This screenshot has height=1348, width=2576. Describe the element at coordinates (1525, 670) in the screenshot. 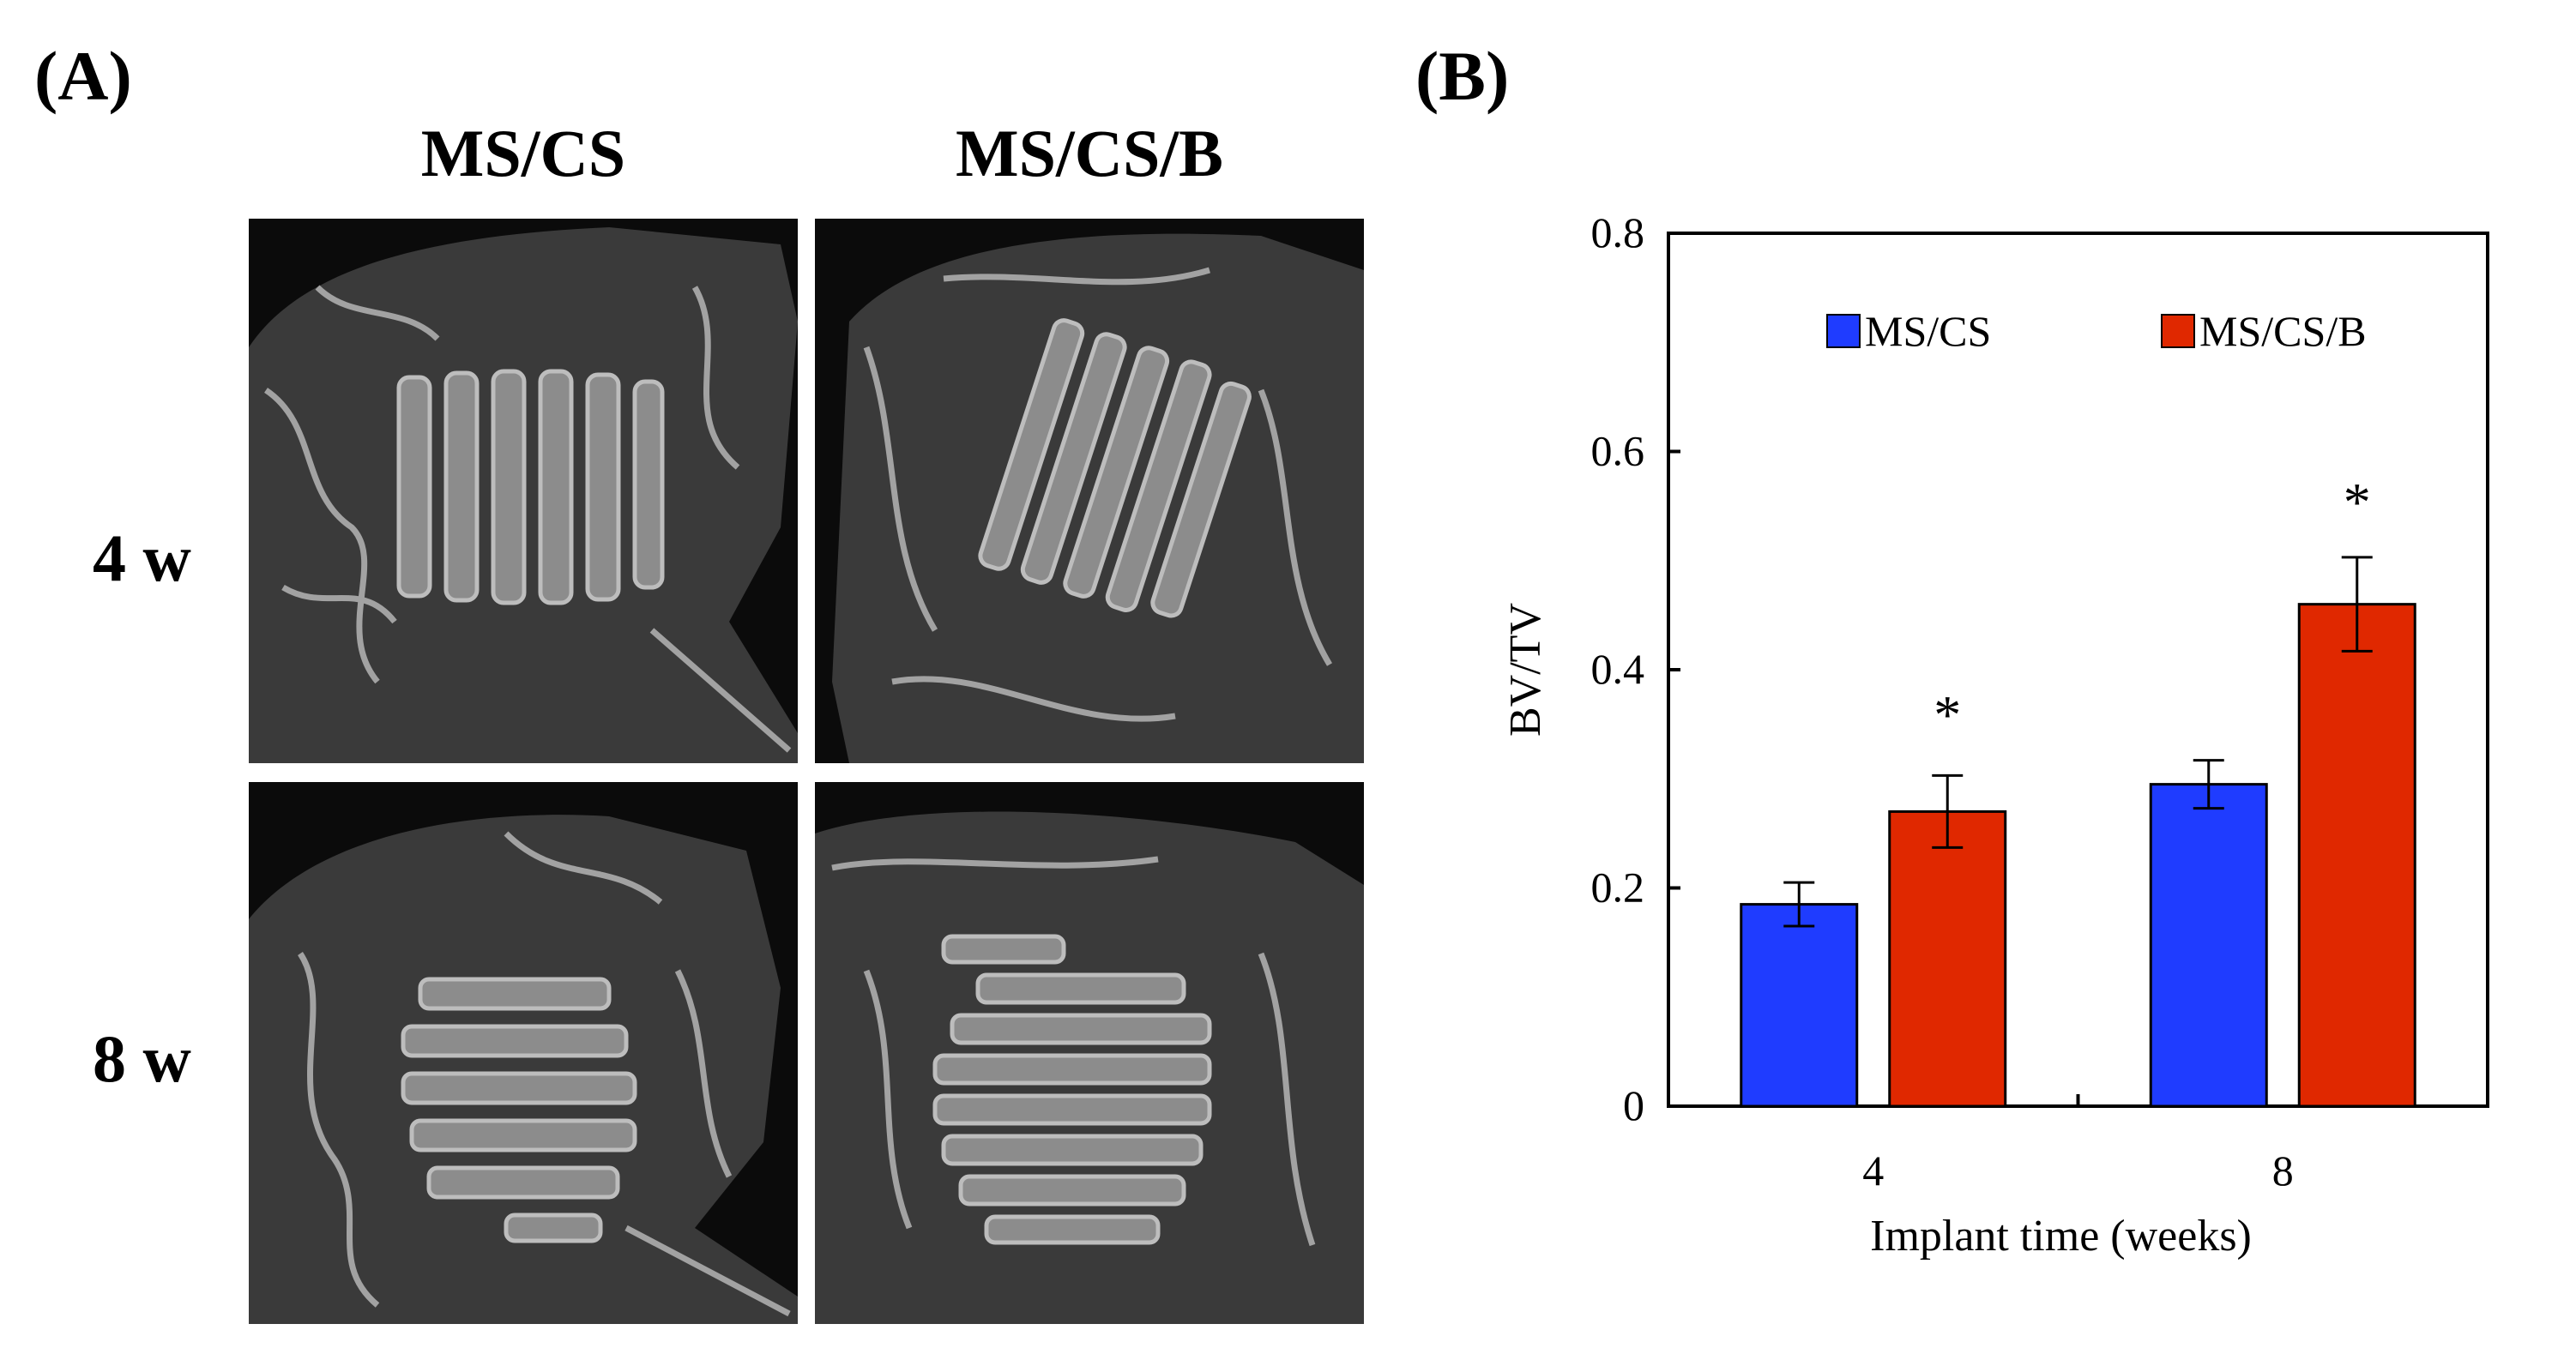

I see `y-axis-label: BV/TV` at that location.